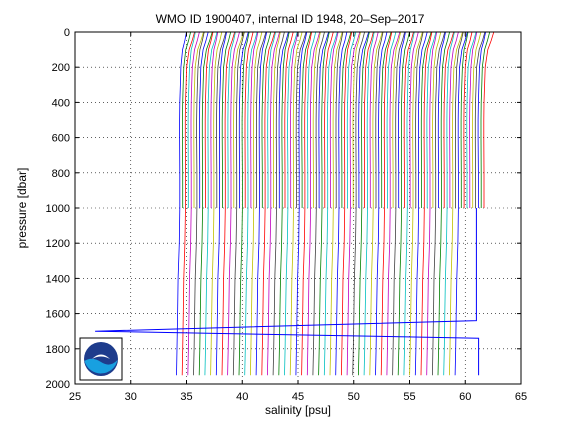 The image size is (576, 432). I want to click on y-tick-label: 2000, so click(58, 385).